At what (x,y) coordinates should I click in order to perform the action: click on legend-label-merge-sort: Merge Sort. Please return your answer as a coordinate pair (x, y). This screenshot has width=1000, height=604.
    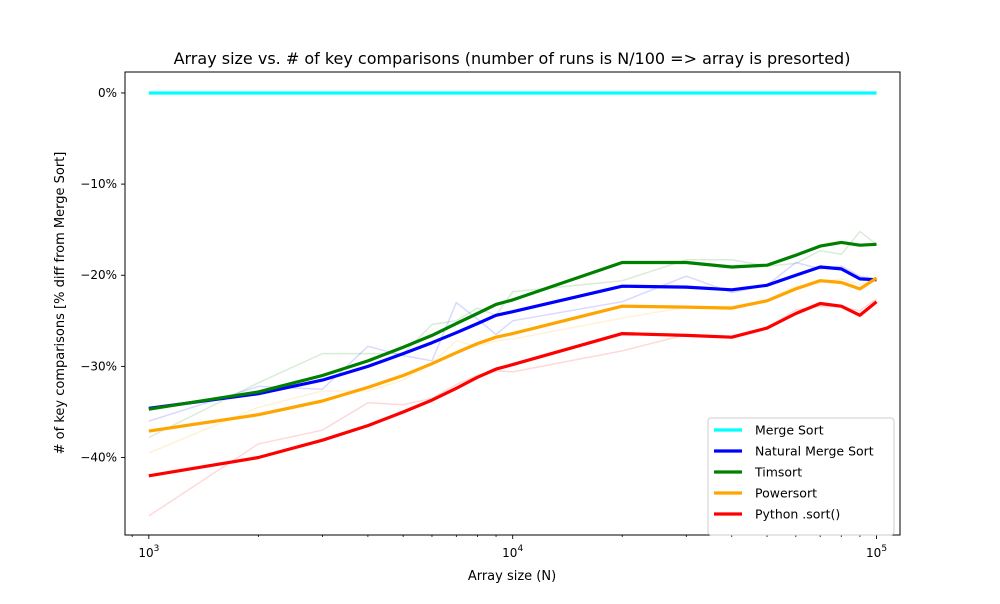
    Looking at the image, I should click on (789, 430).